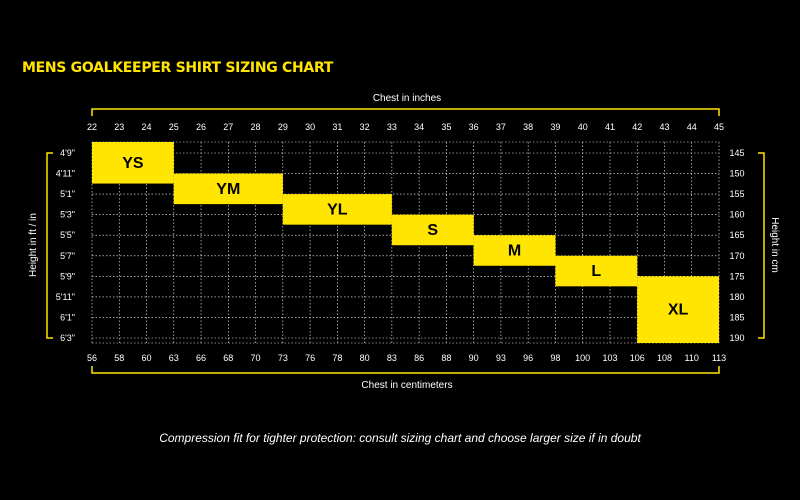 The image size is (800, 500). What do you see at coordinates (555, 358) in the screenshot?
I see `tick-chest-cm: 98` at bounding box center [555, 358].